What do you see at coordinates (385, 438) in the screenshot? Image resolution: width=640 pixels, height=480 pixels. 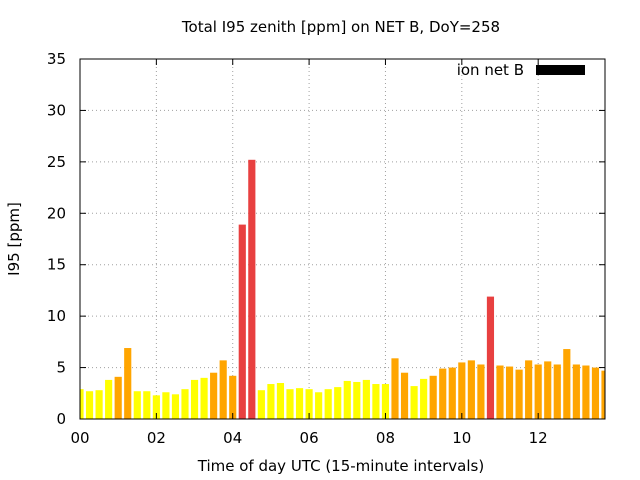 I see `x-tick-label: 08` at bounding box center [385, 438].